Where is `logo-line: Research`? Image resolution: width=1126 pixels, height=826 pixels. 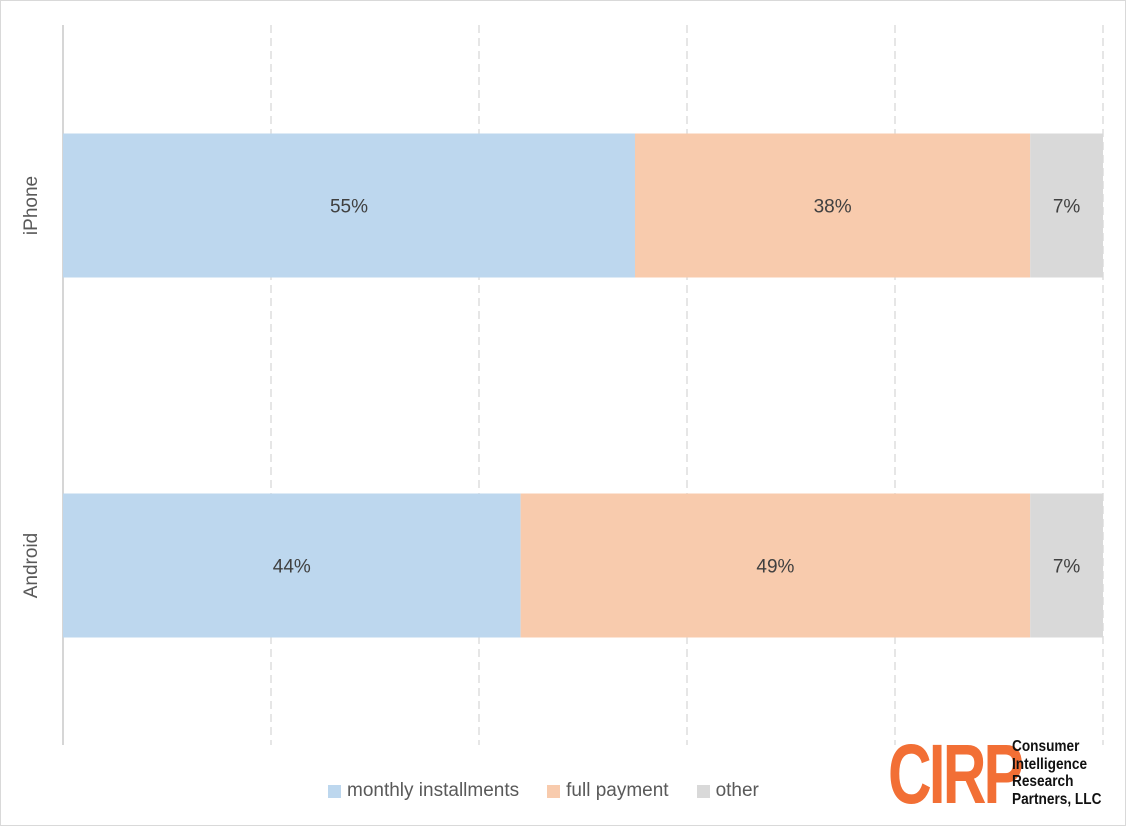 logo-line: Research is located at coordinates (1043, 781).